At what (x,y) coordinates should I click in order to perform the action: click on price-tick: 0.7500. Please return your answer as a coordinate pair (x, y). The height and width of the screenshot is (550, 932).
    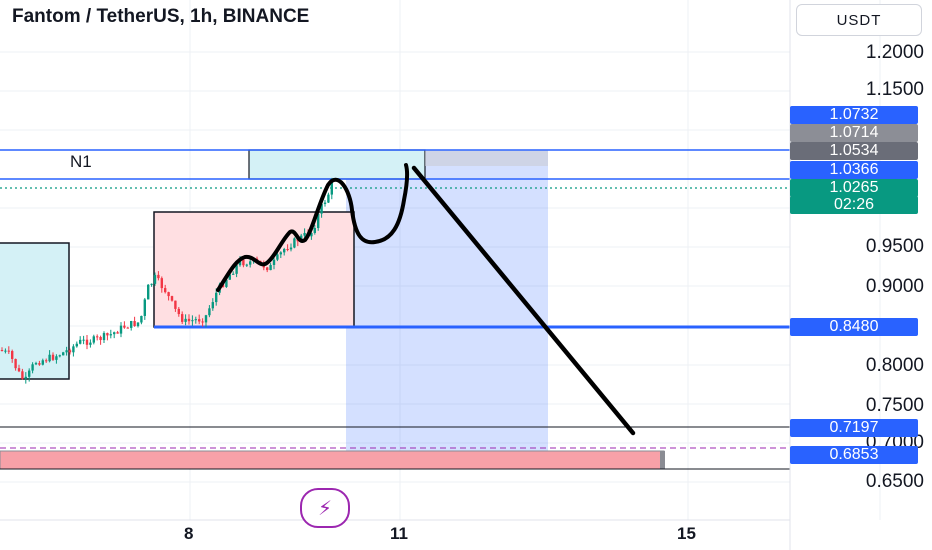
    Looking at the image, I should click on (894, 405).